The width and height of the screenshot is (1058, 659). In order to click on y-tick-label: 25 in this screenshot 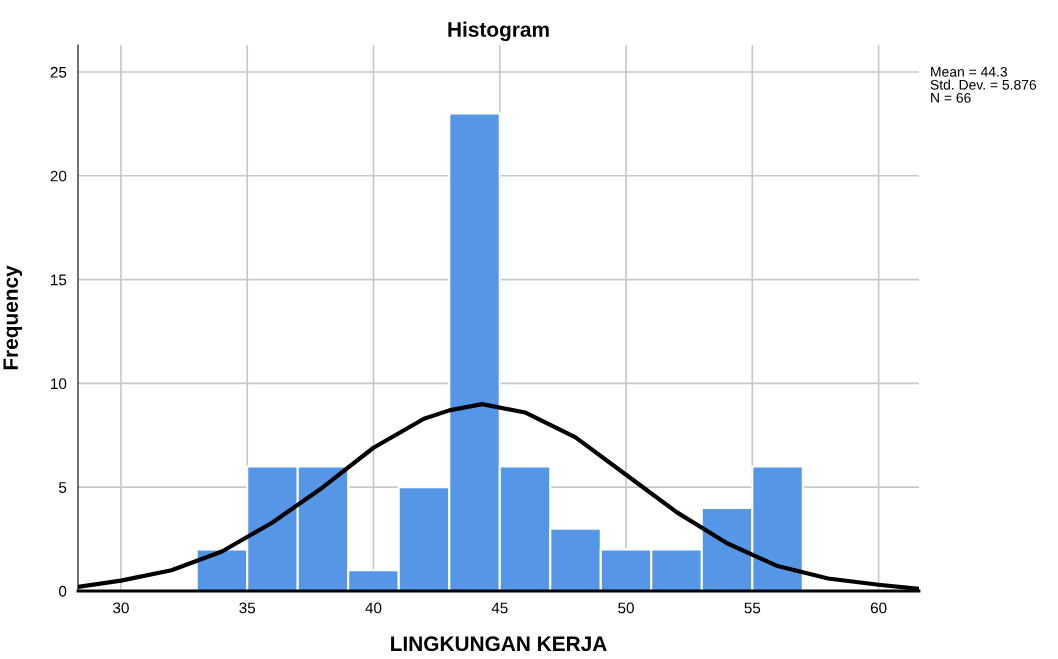, I will do `click(58, 72)`.